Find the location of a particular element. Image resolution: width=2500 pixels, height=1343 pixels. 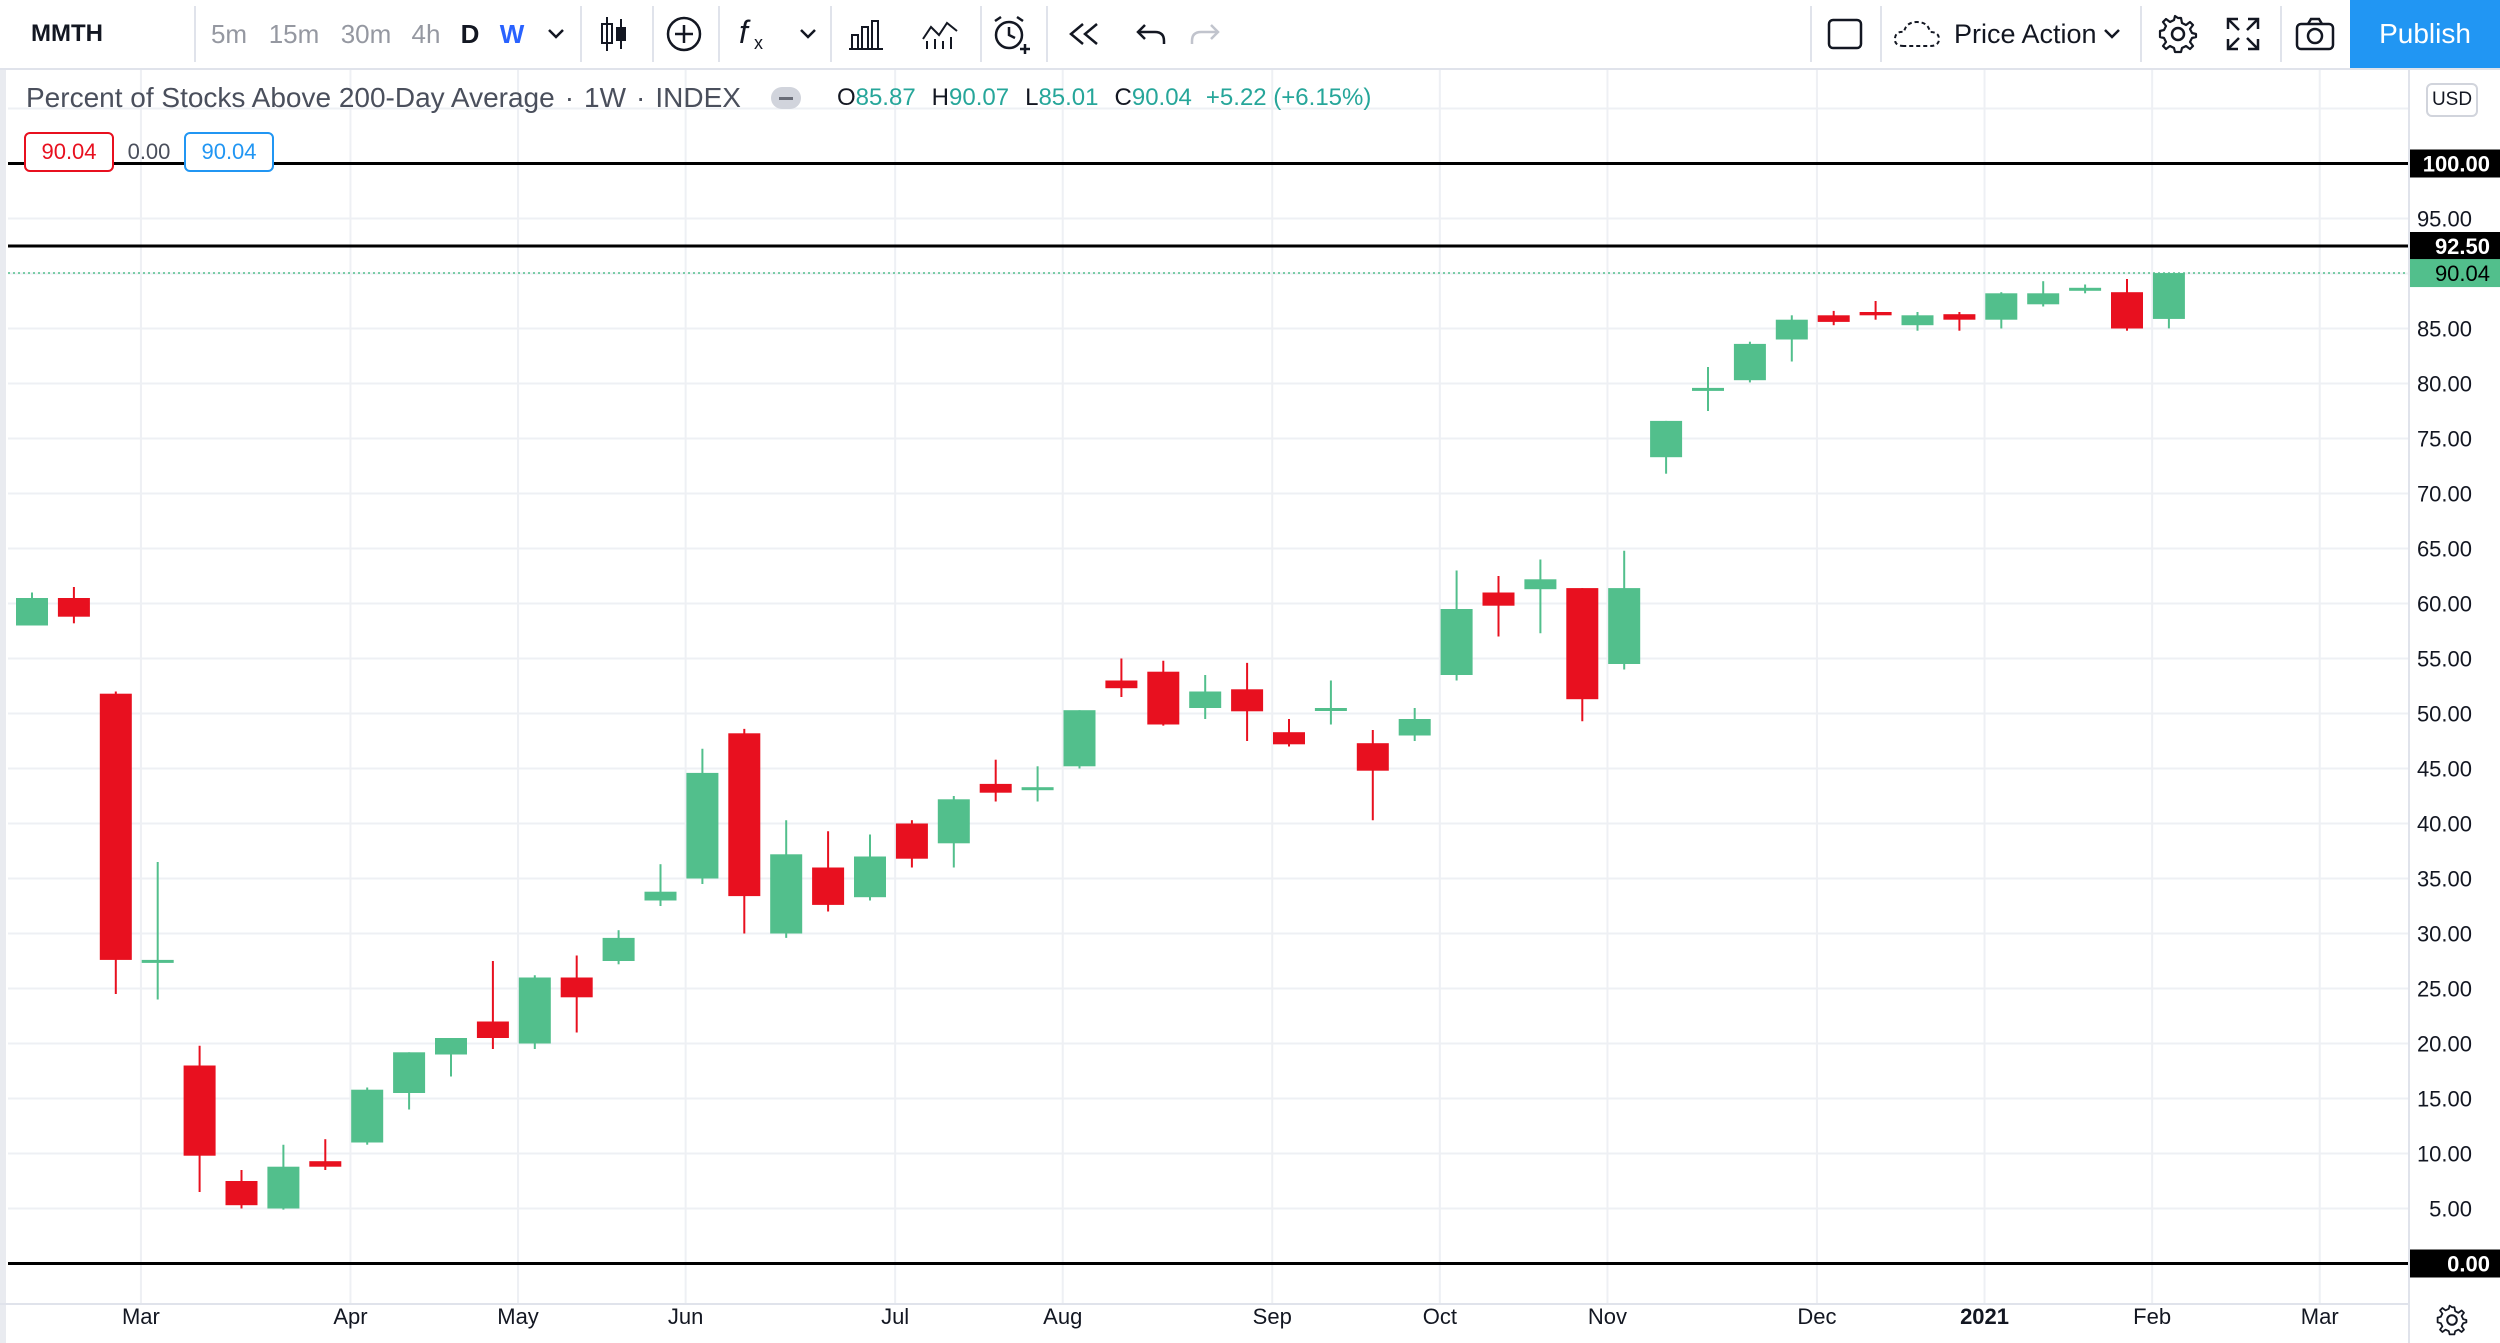

symbol-label: MMTH is located at coordinates (67, 33).